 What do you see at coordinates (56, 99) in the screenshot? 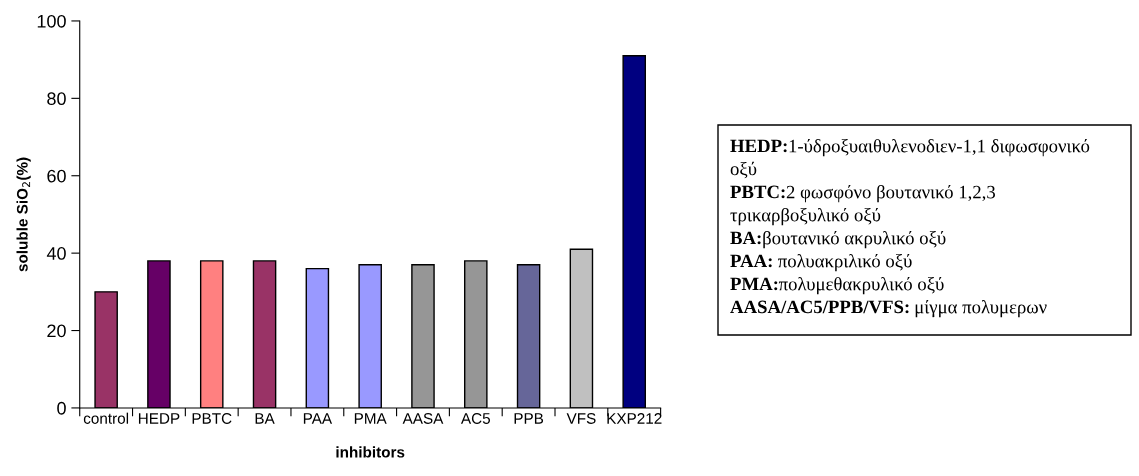
I see `y-tick-label: 80` at bounding box center [56, 99].